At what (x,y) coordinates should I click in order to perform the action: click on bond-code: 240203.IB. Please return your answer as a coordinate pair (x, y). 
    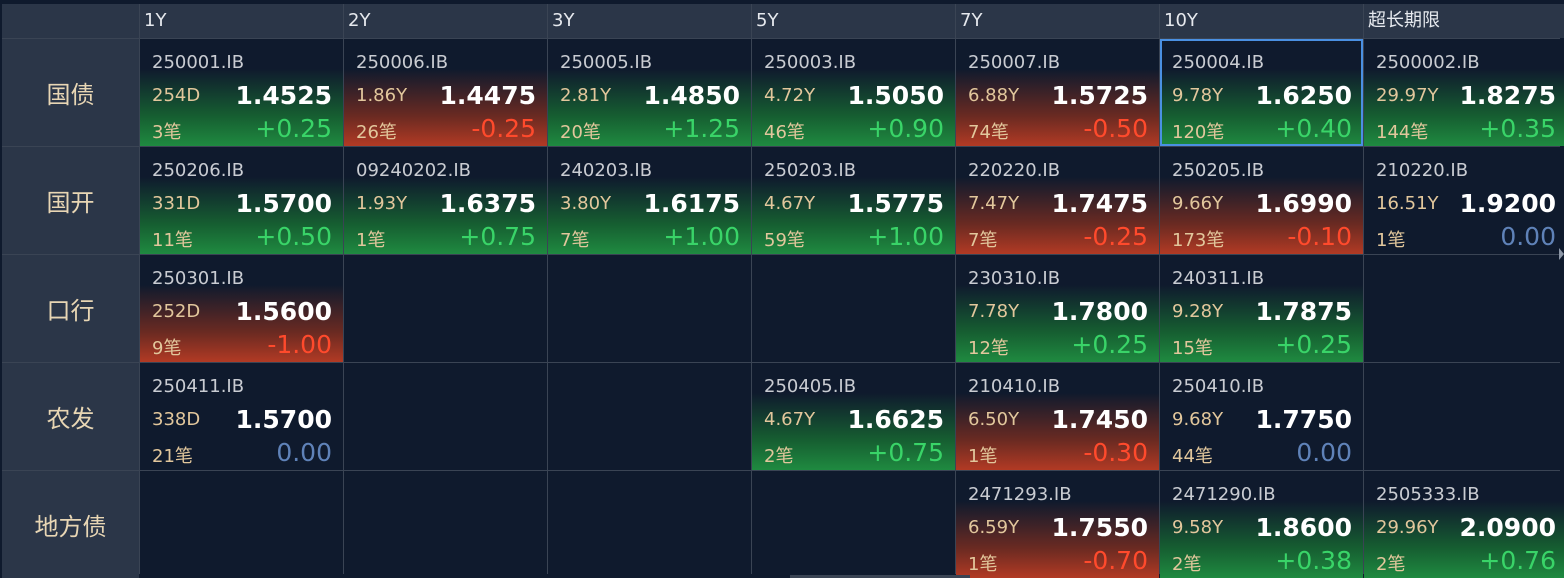
    Looking at the image, I should click on (606, 170).